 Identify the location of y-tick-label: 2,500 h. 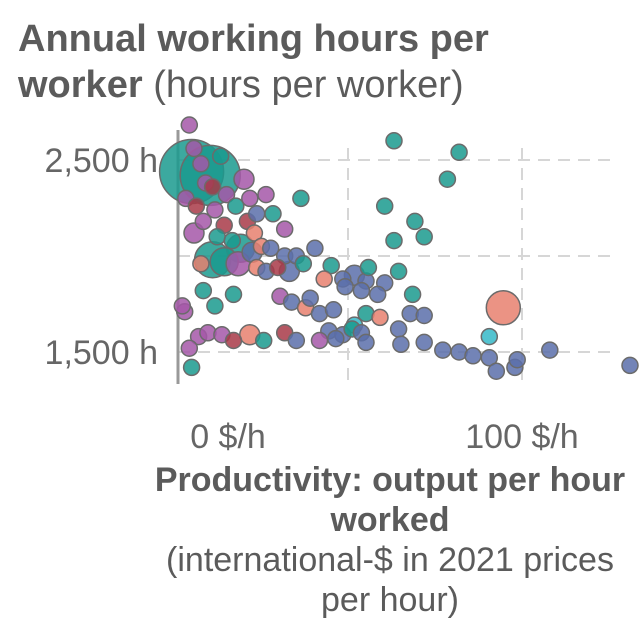
(101, 161).